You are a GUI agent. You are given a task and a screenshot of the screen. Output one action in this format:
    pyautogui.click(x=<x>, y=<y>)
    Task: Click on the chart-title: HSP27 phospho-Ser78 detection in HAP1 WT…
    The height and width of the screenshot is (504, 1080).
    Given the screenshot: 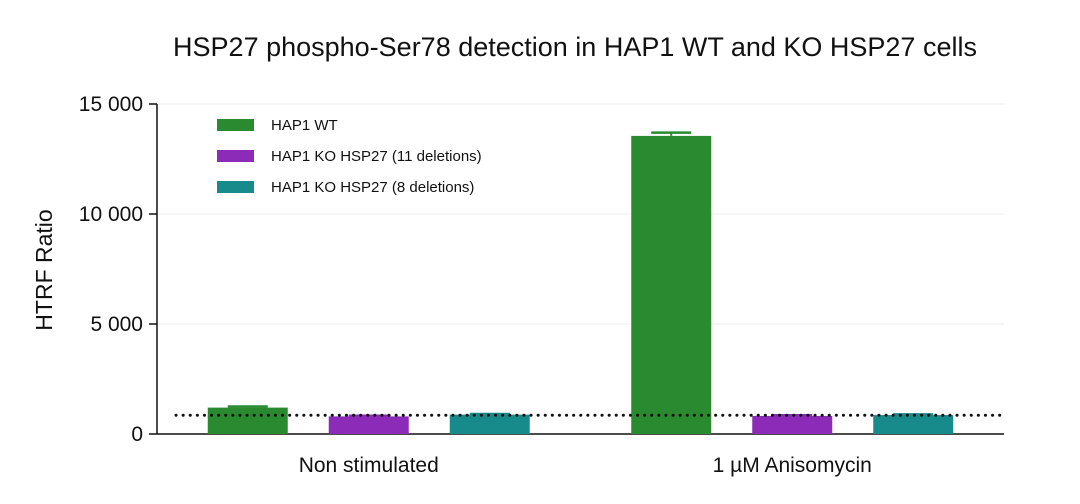 What is the action you would take?
    pyautogui.click(x=575, y=47)
    